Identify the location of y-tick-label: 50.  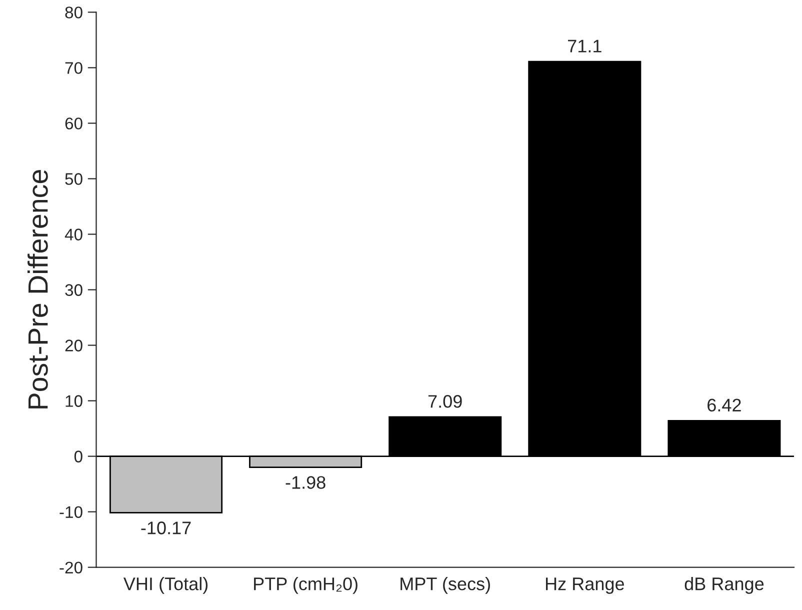
(73, 179).